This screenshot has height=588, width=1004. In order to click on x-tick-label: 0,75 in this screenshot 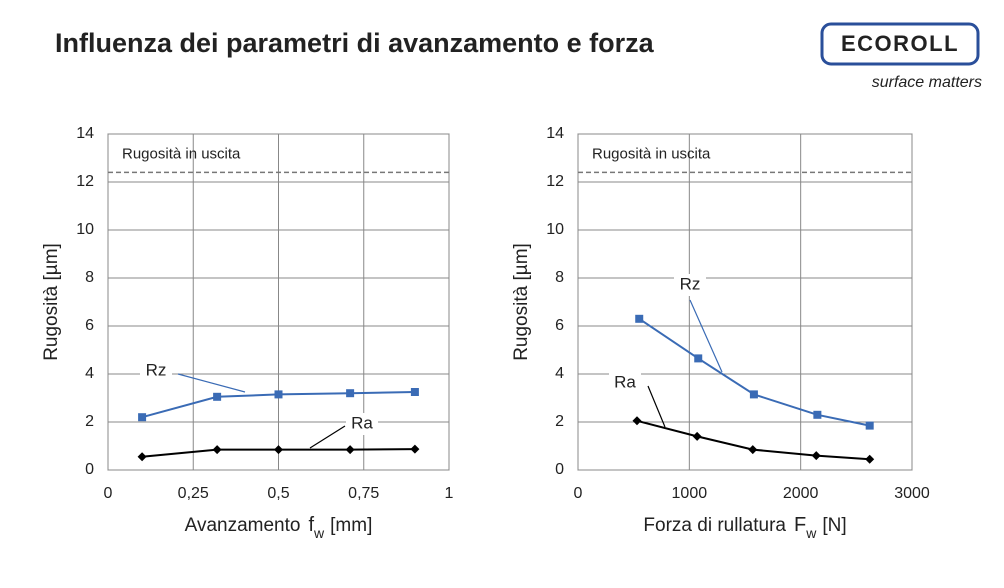, I will do `click(363, 493)`.